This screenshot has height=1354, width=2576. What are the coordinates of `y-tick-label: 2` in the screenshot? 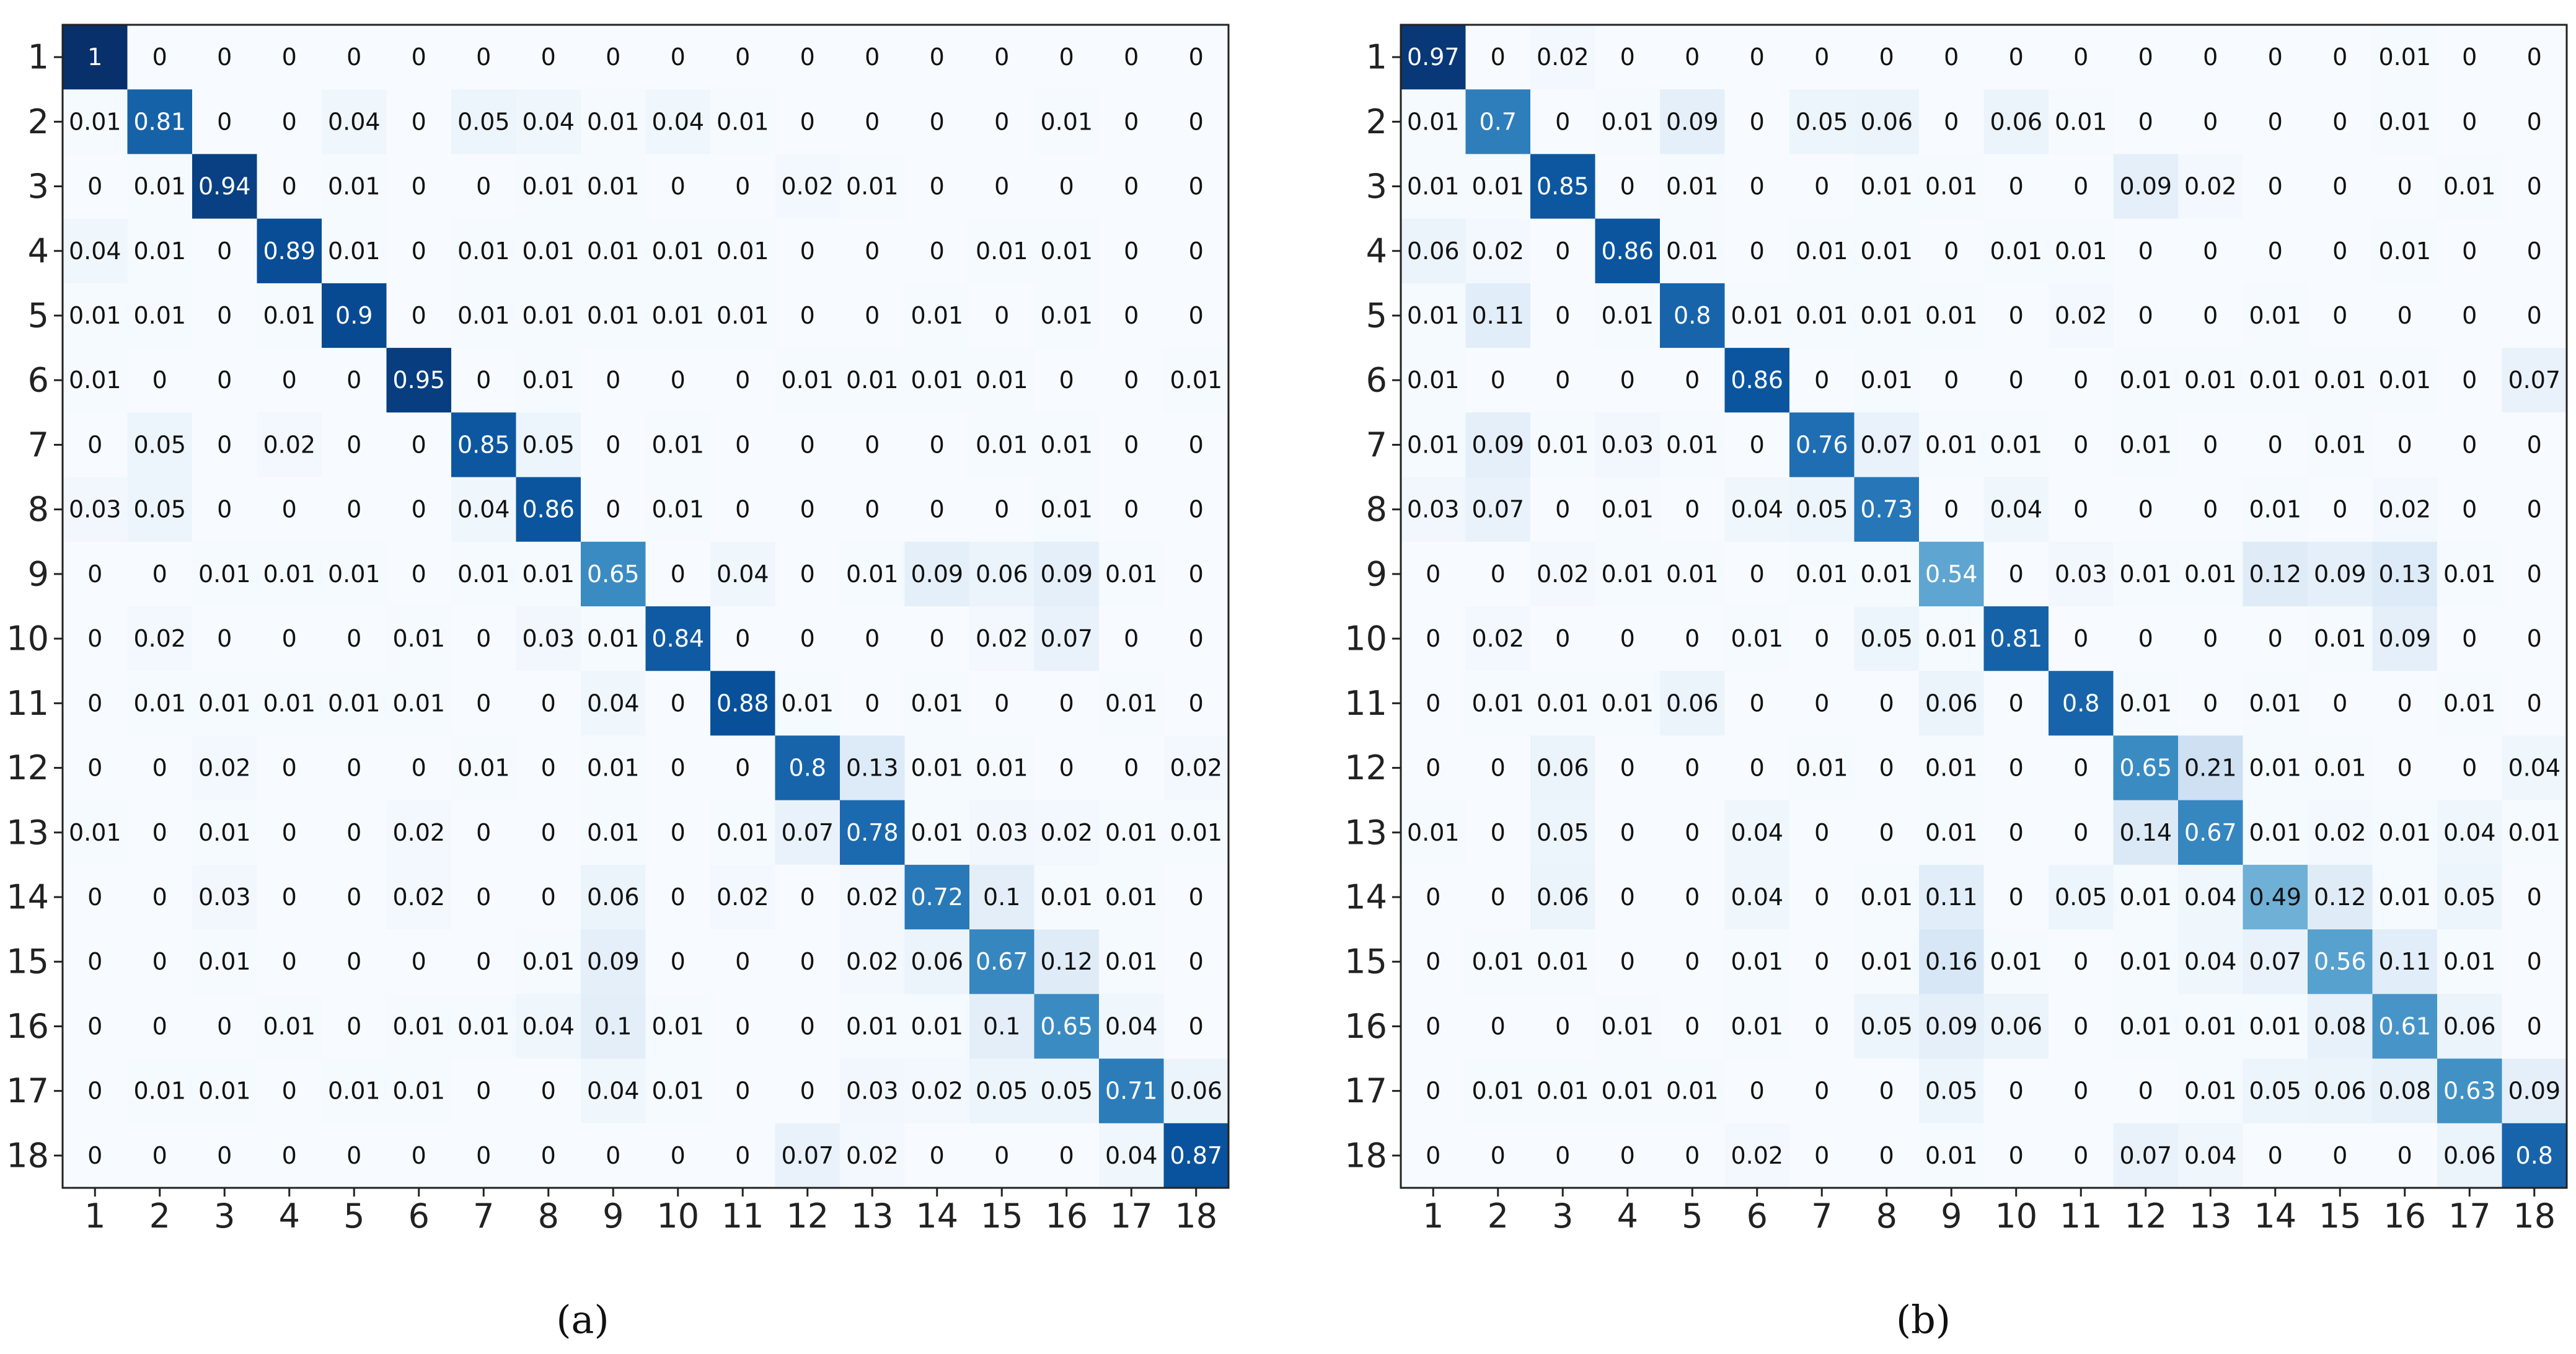 It's located at (38, 122).